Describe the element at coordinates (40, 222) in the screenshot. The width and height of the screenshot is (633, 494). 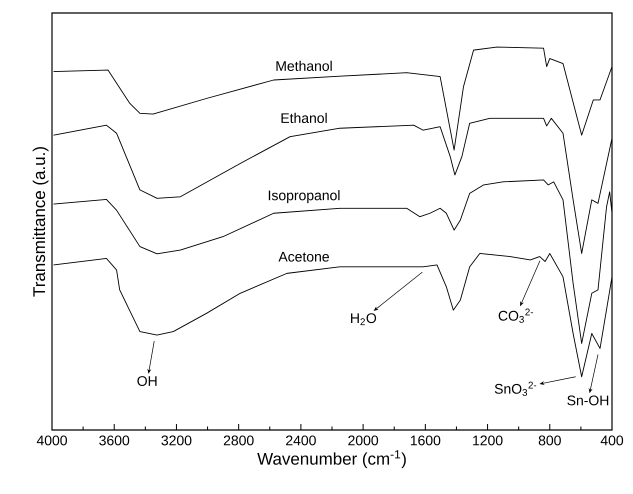
I see `y-axis-title: Transmittance (a.u.)` at that location.